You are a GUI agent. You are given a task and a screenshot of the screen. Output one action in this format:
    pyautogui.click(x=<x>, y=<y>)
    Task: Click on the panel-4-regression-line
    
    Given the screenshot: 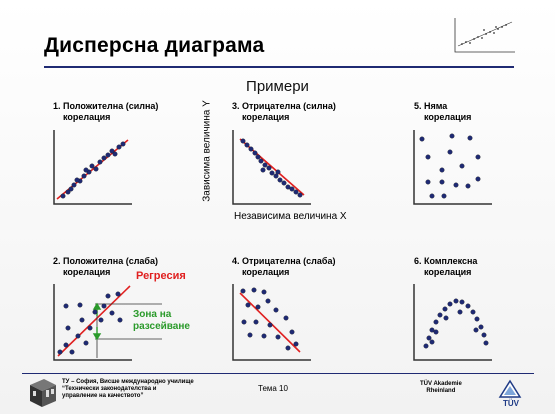 What is the action you would take?
    pyautogui.click(x=270, y=322)
    